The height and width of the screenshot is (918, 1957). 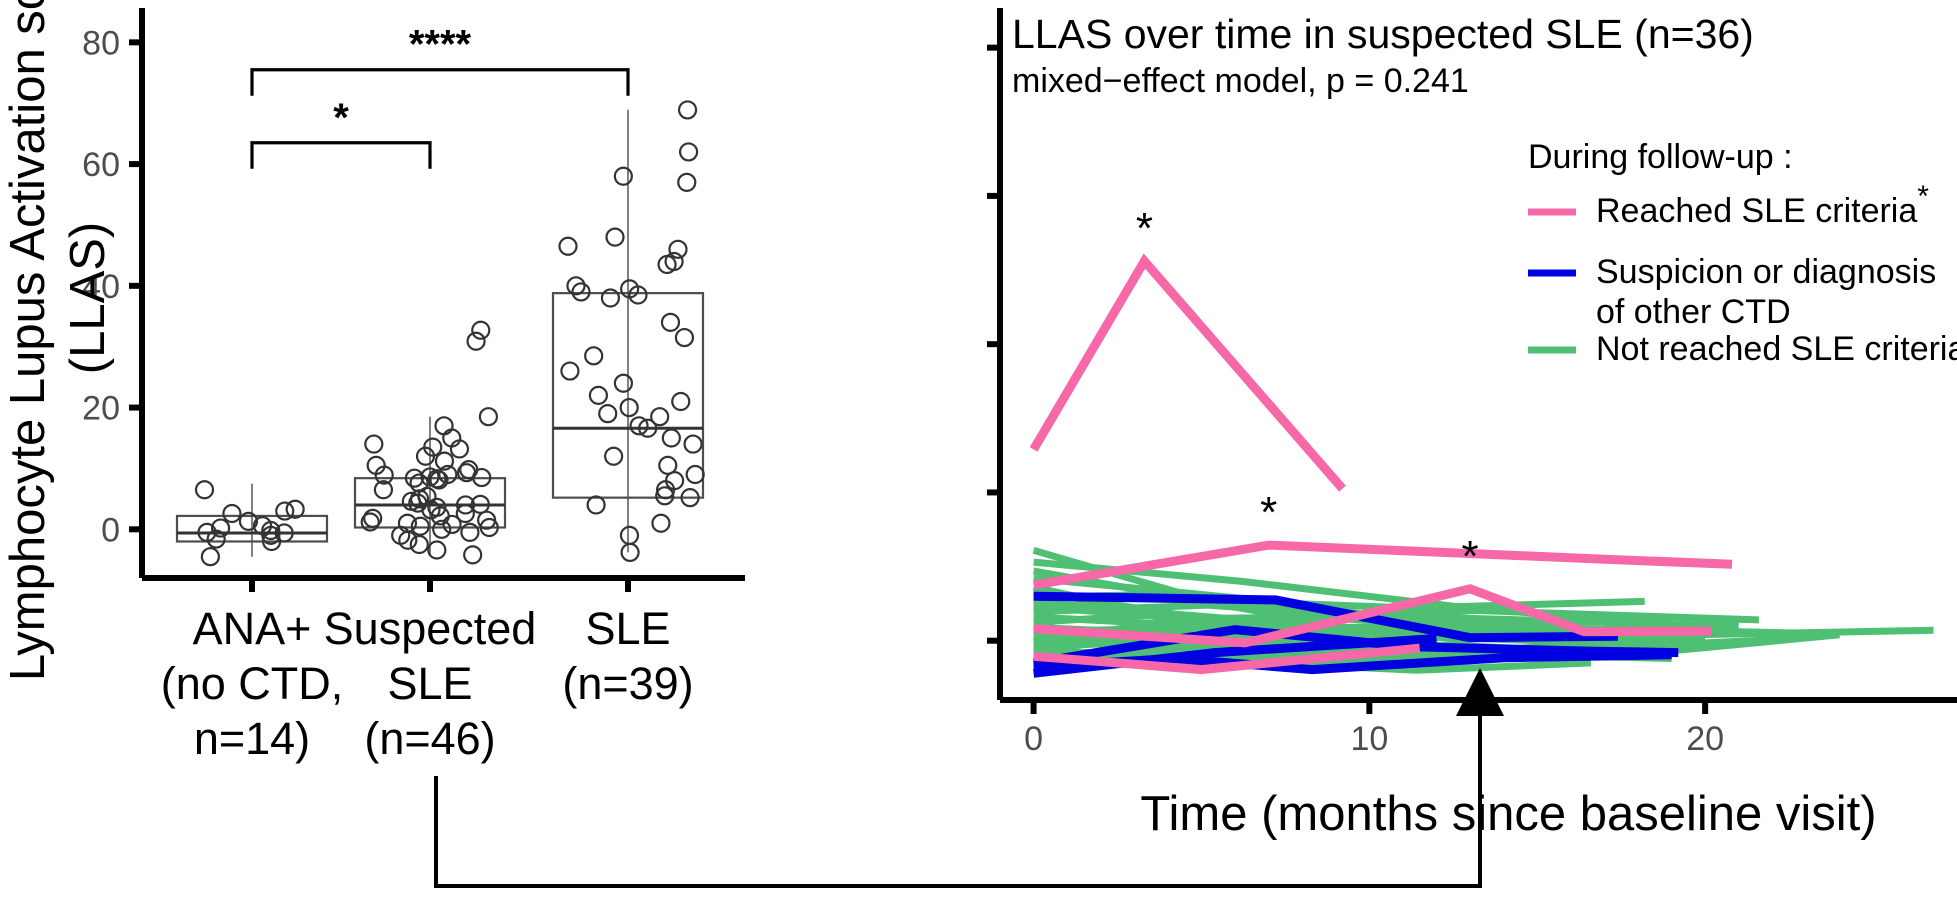 I want to click on boxplot-group, so click(x=252, y=520).